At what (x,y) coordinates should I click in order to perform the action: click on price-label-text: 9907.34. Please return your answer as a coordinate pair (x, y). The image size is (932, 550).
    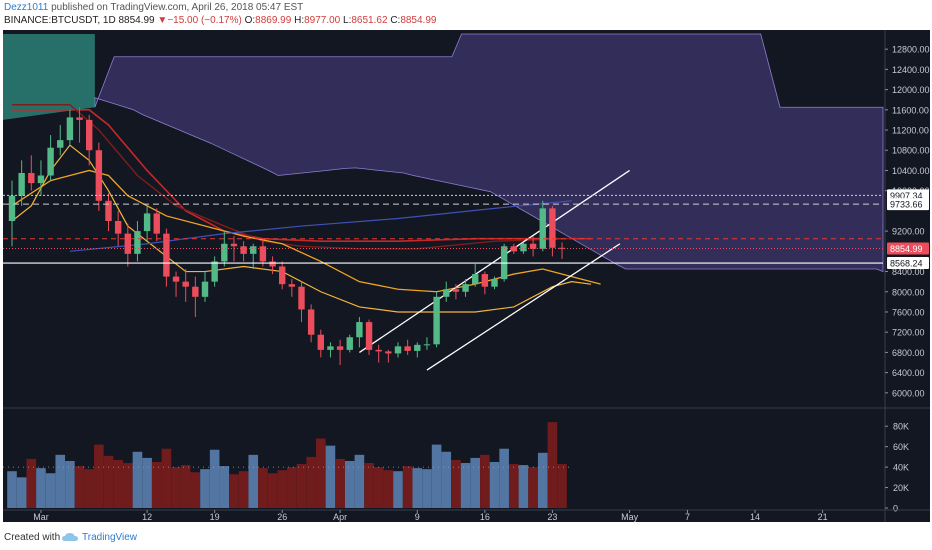
    Looking at the image, I should click on (906, 196).